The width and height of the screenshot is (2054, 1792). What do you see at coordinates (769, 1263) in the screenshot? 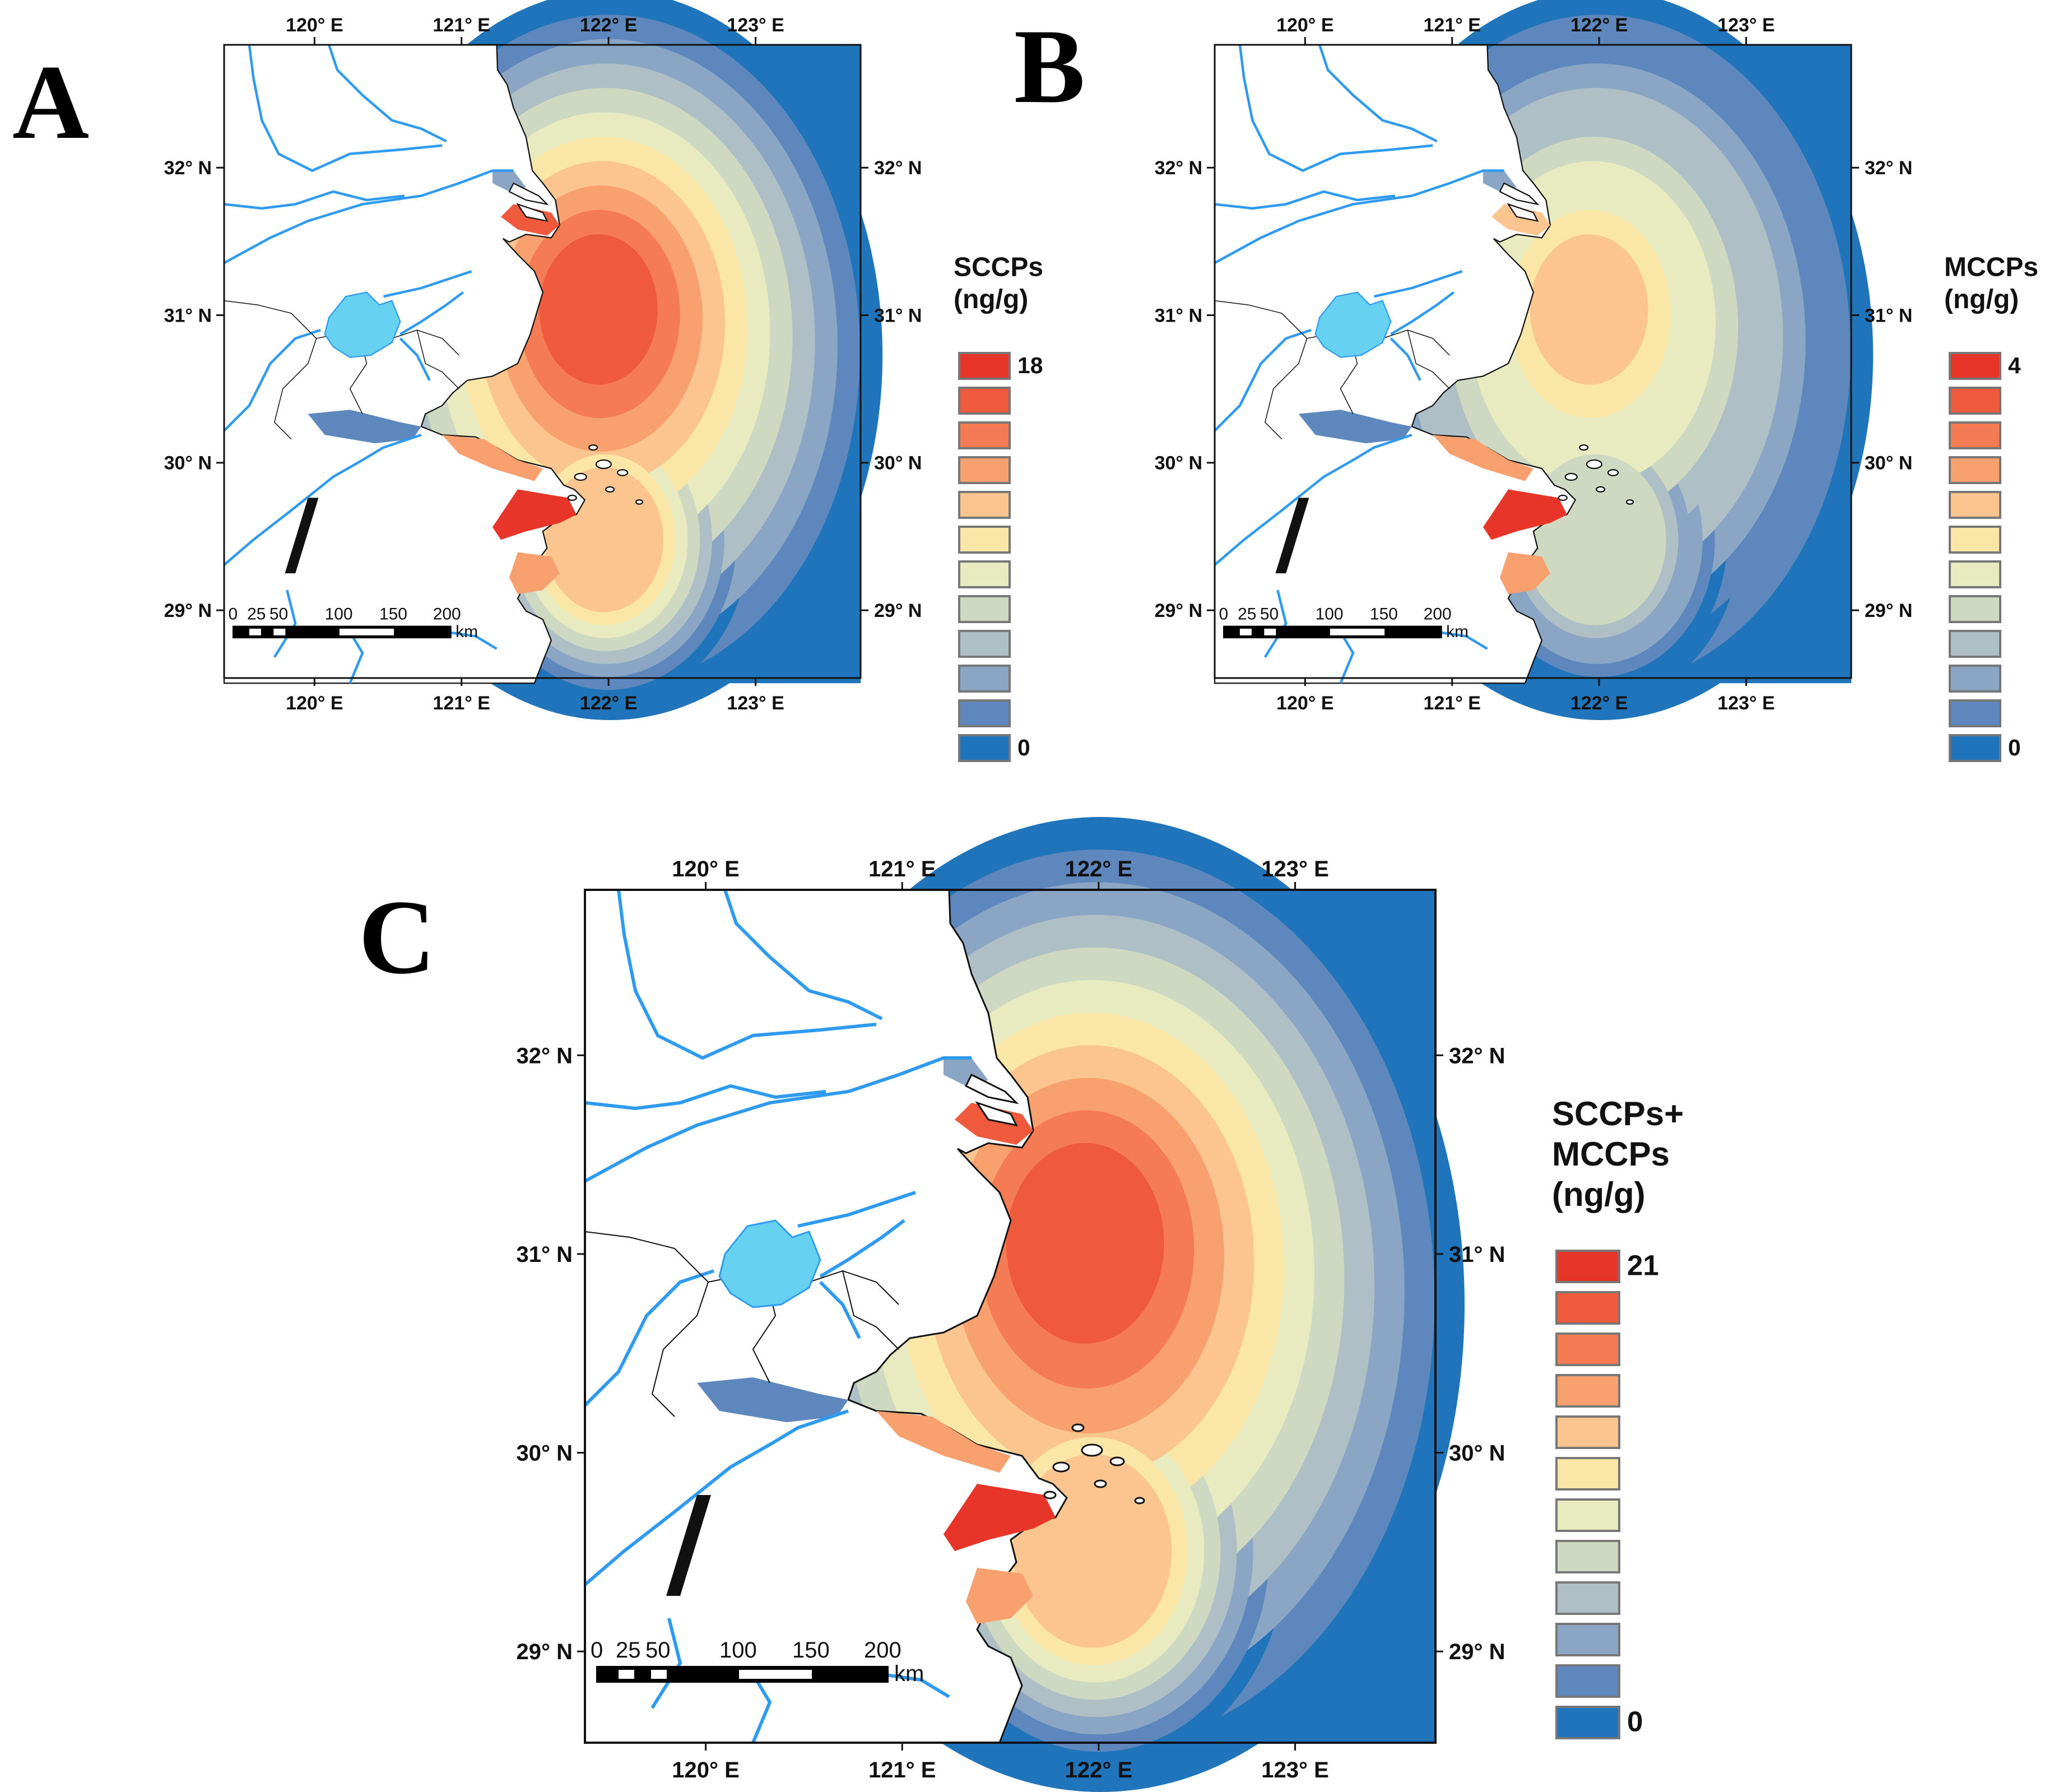
I see `lake-taihu` at bounding box center [769, 1263].